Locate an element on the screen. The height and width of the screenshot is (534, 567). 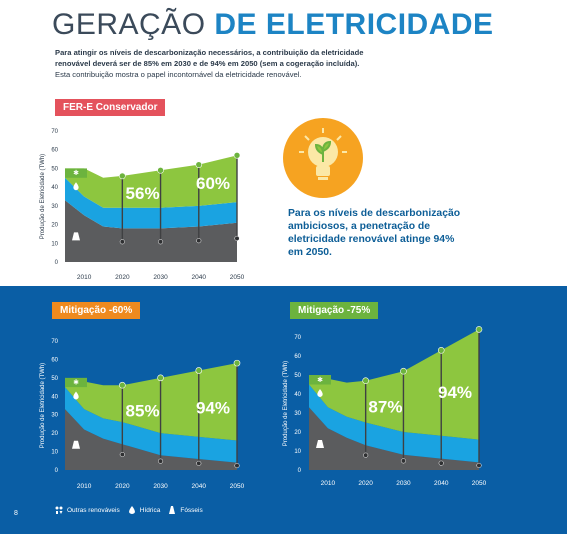
chart3-title-tag: Mitigação -75% is located at coordinates (334, 310).